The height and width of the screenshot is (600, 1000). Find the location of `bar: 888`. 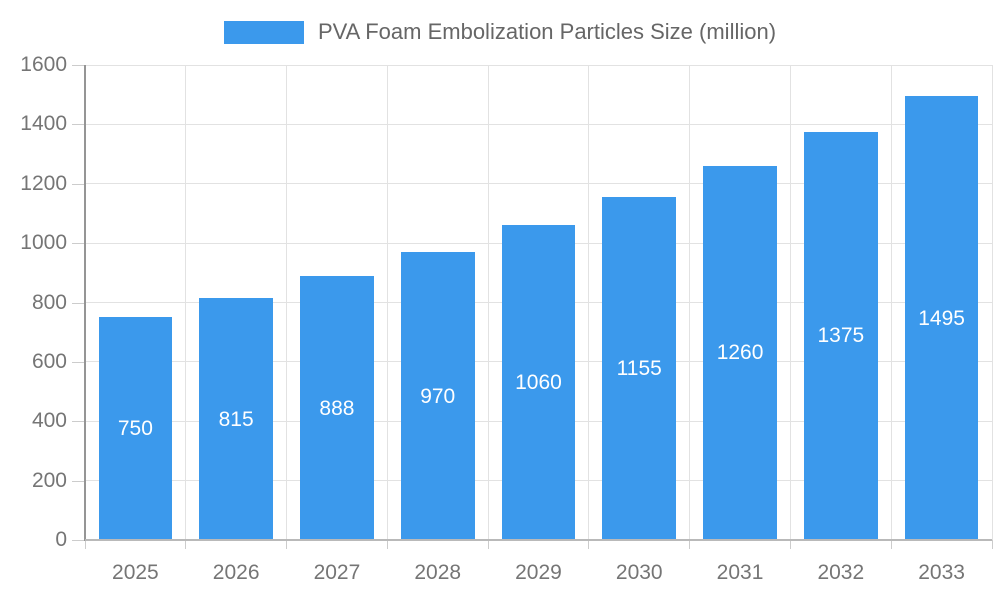

bar: 888 is located at coordinates (337, 408).